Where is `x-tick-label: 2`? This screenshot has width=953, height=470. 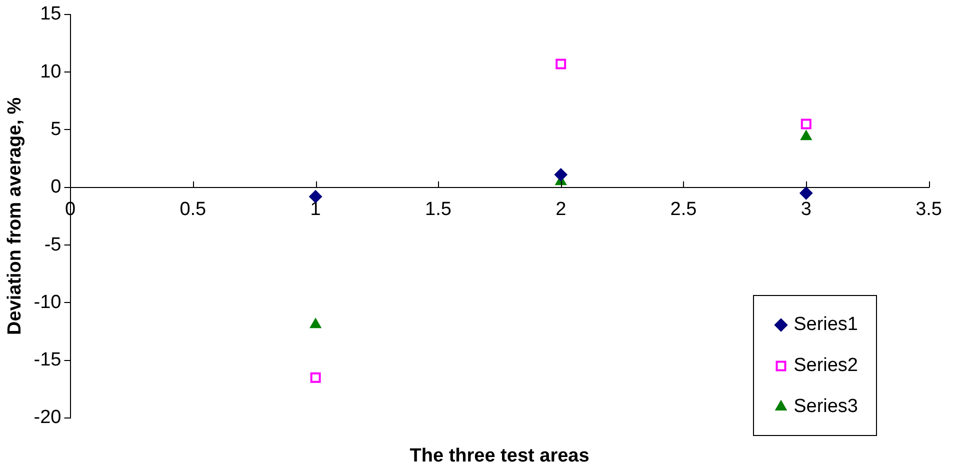
x-tick-label: 2 is located at coordinates (561, 209).